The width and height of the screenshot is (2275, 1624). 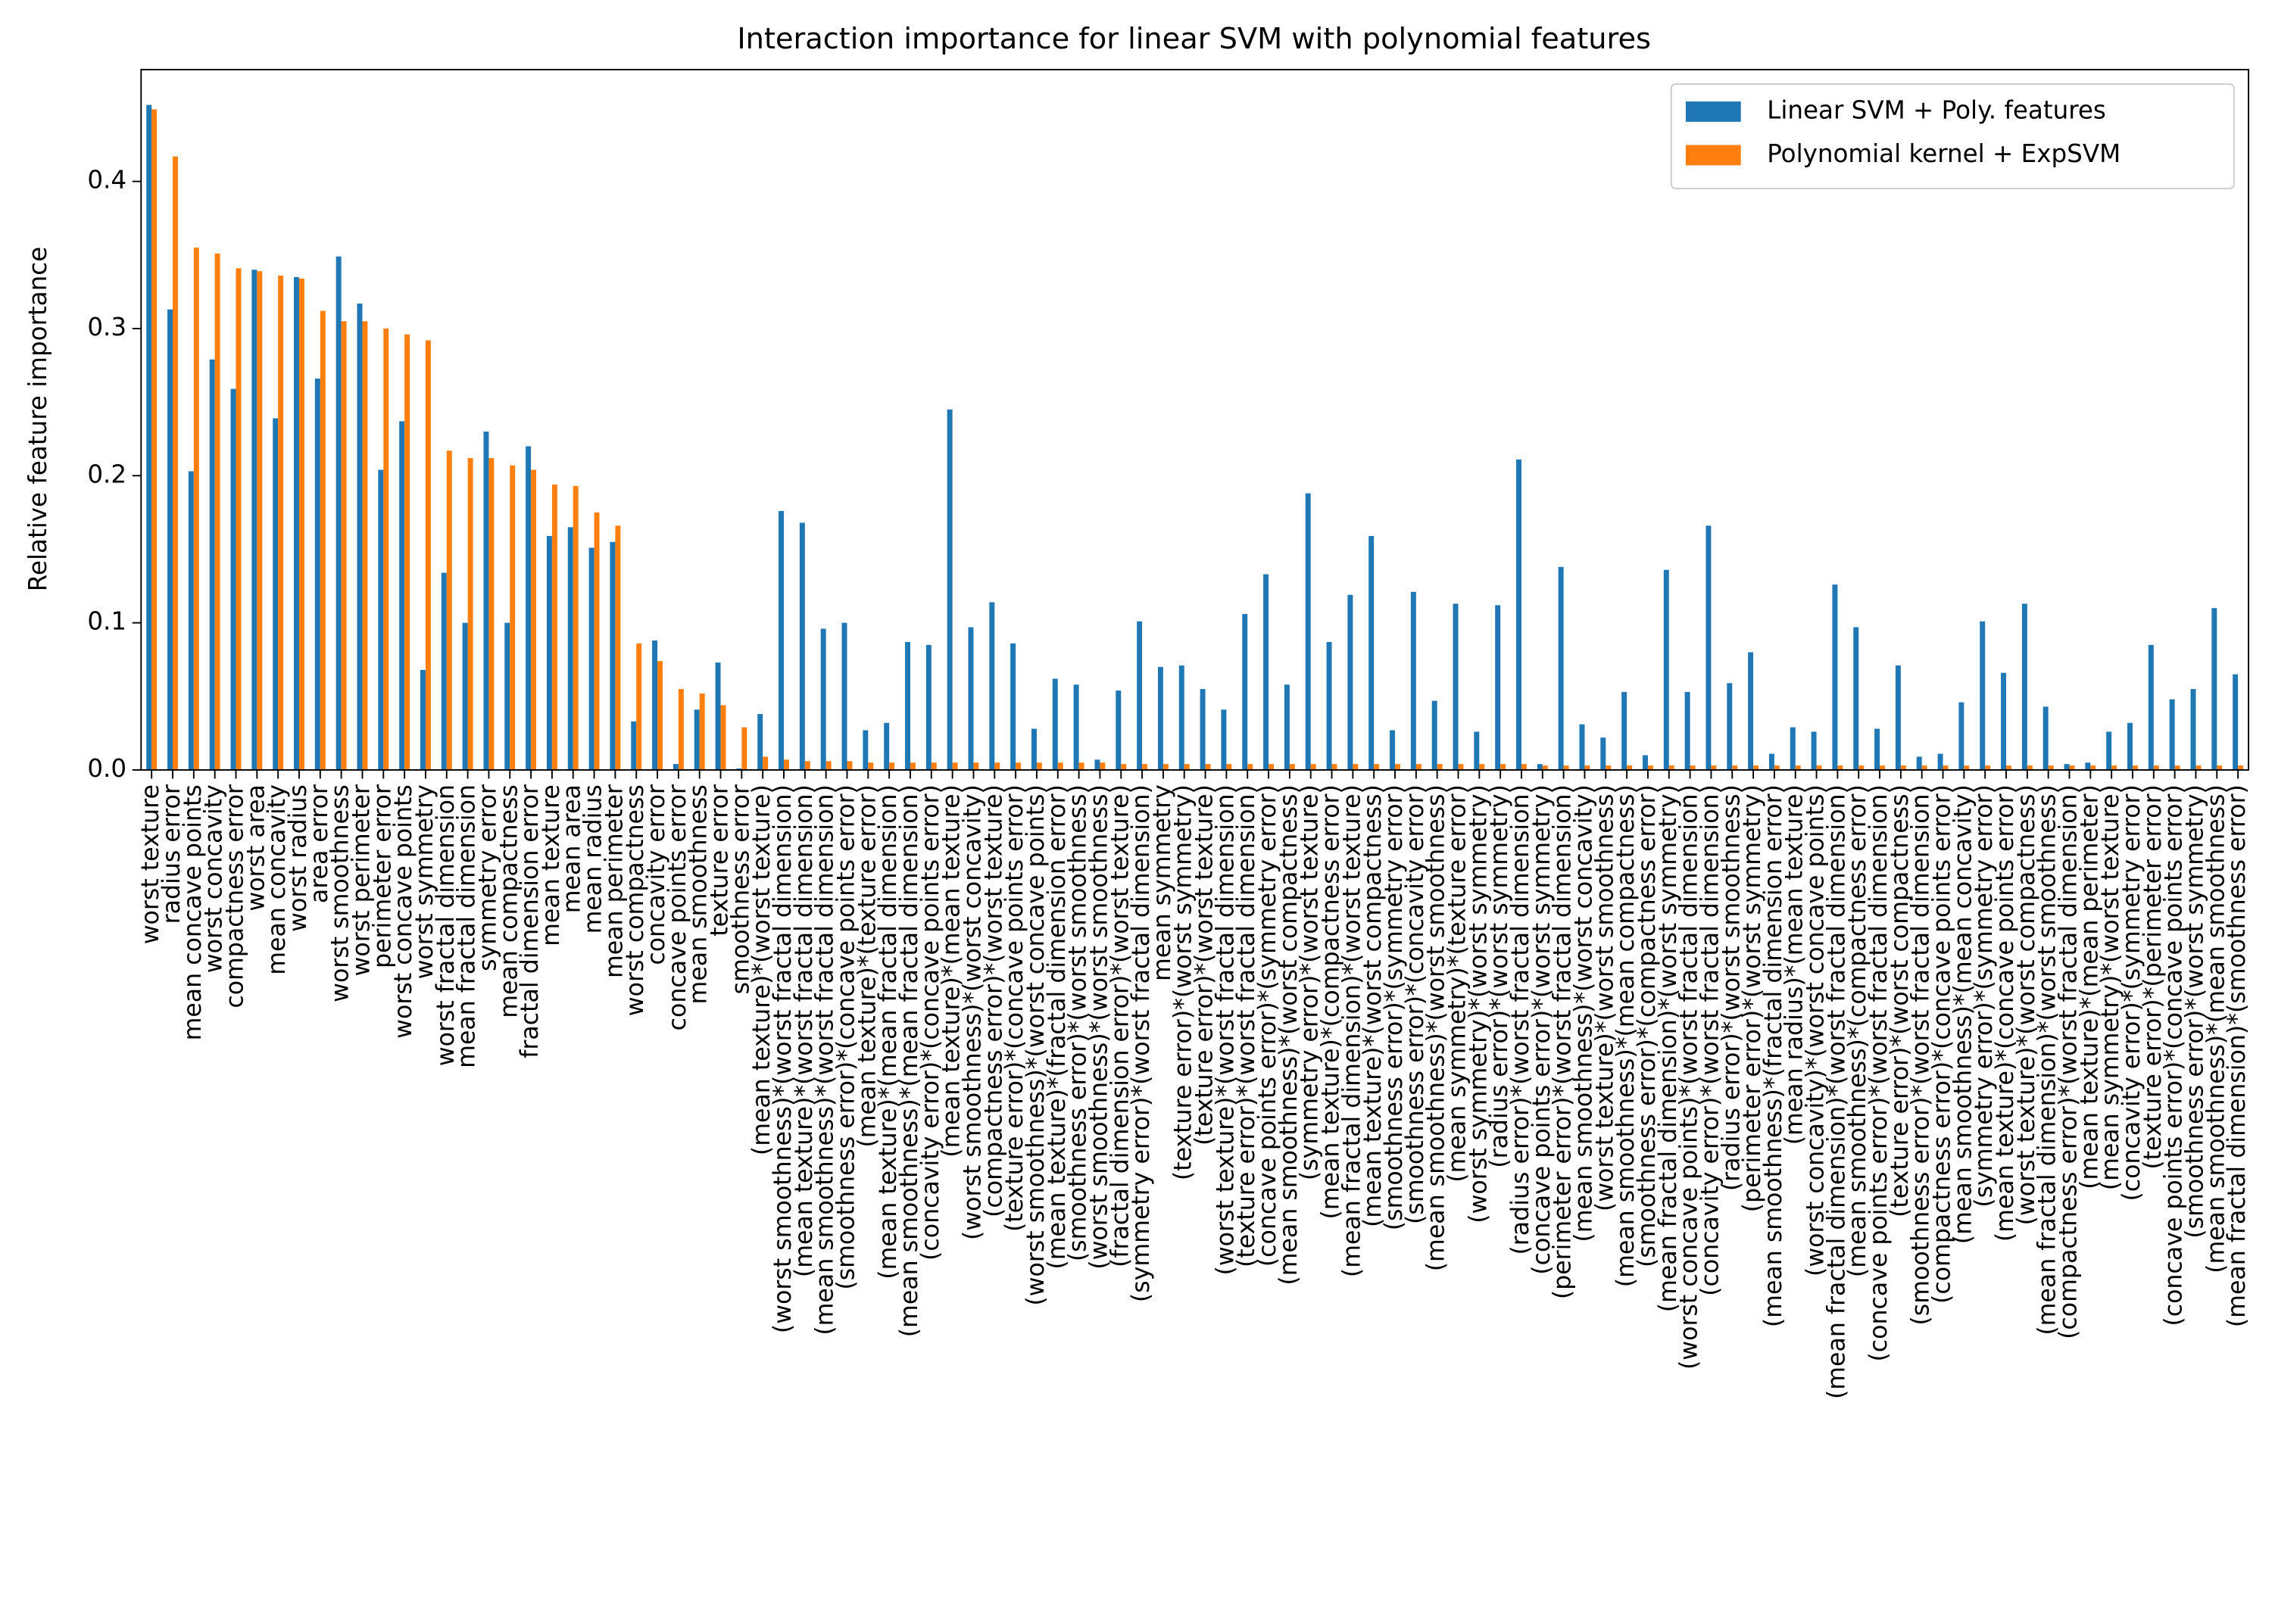 What do you see at coordinates (1963, 1014) in the screenshot?
I see `x-tick-label: (mean smoothness)*(mean concavity)` at bounding box center [1963, 1014].